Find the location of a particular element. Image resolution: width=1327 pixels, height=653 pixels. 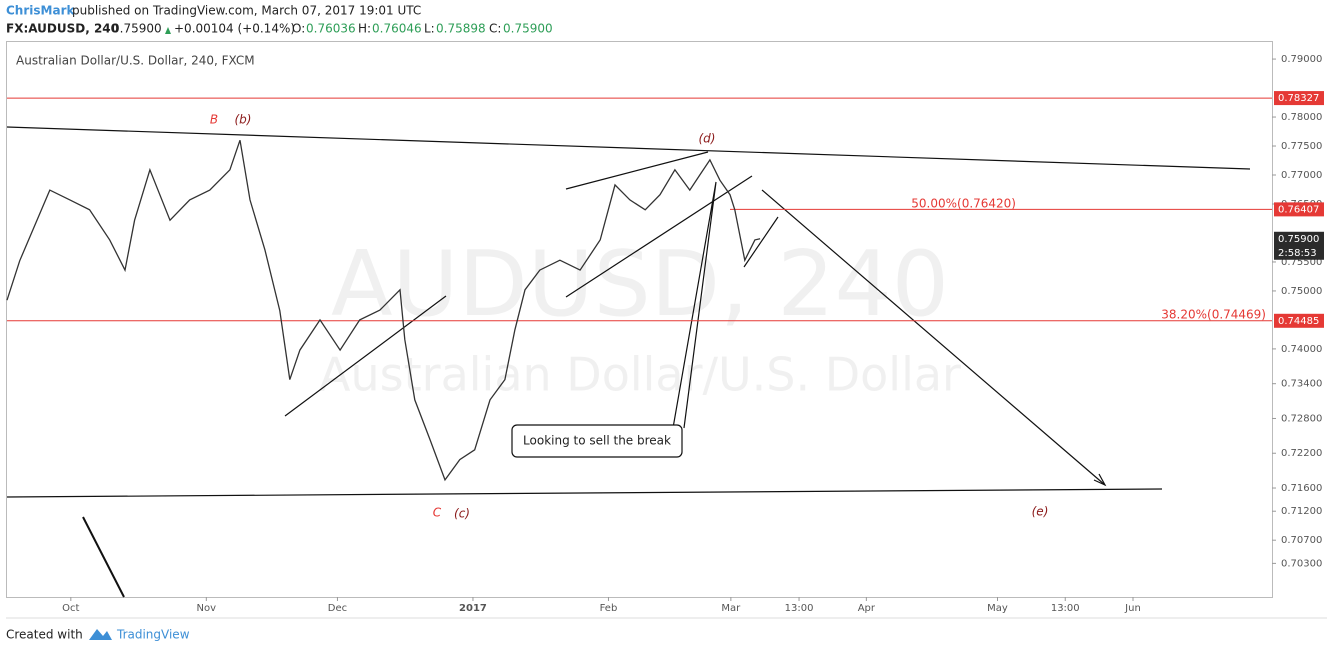

x-tick-label: Oct is located at coordinates (70, 608).